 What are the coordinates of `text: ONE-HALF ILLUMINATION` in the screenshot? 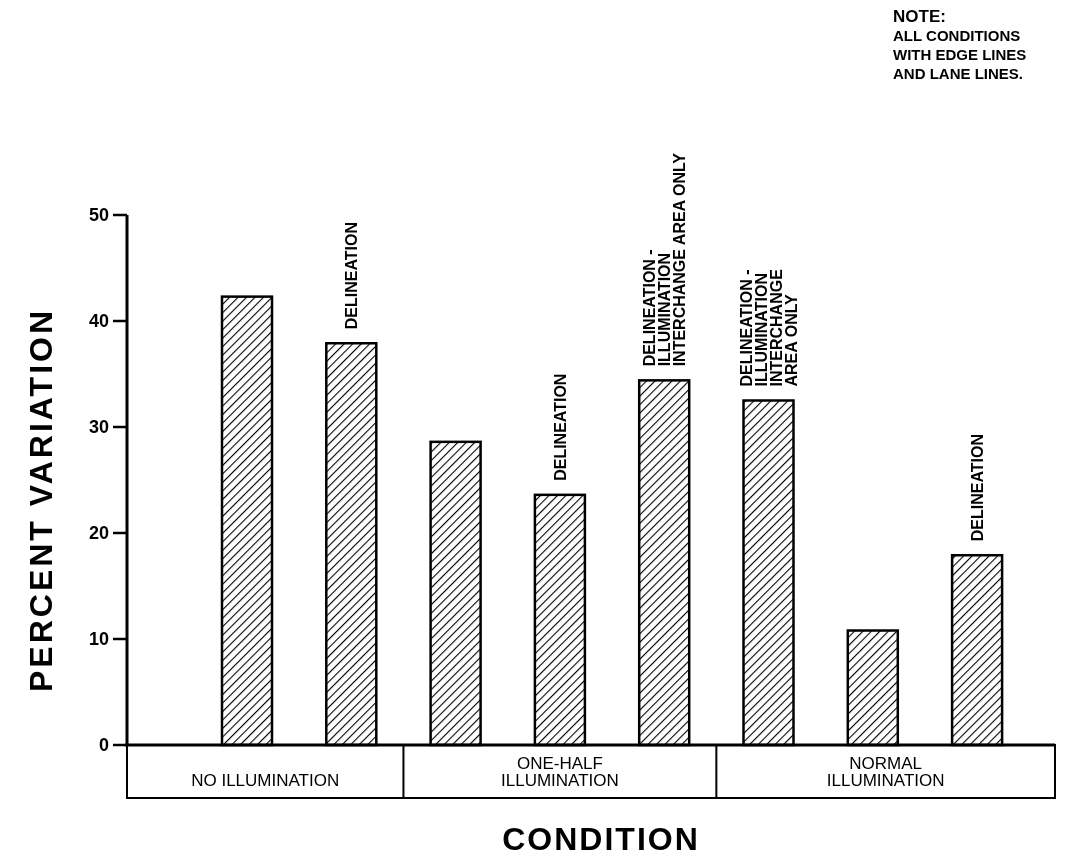 It's located at (560, 772).